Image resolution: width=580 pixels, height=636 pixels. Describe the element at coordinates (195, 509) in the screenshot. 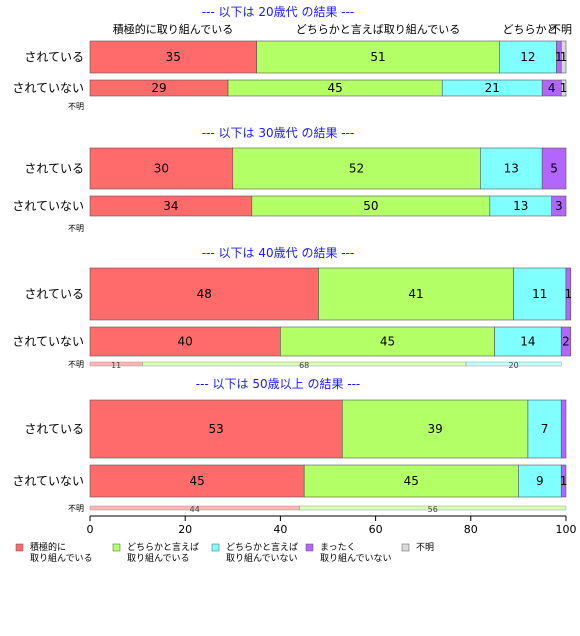

I see `unknown-data-label: 44` at that location.